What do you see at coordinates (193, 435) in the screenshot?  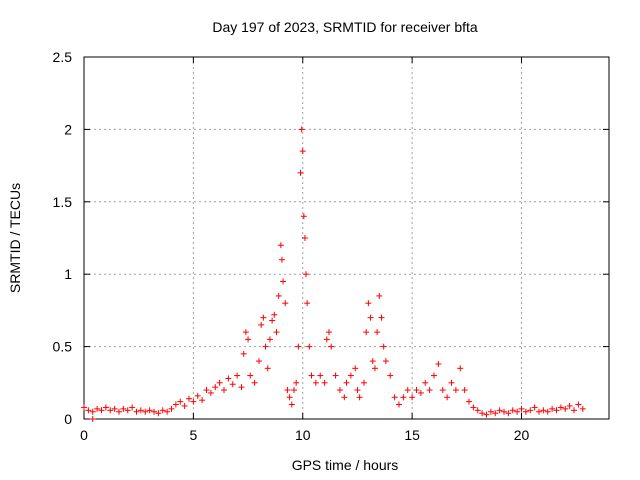 I see `x-tick-label: 5` at bounding box center [193, 435].